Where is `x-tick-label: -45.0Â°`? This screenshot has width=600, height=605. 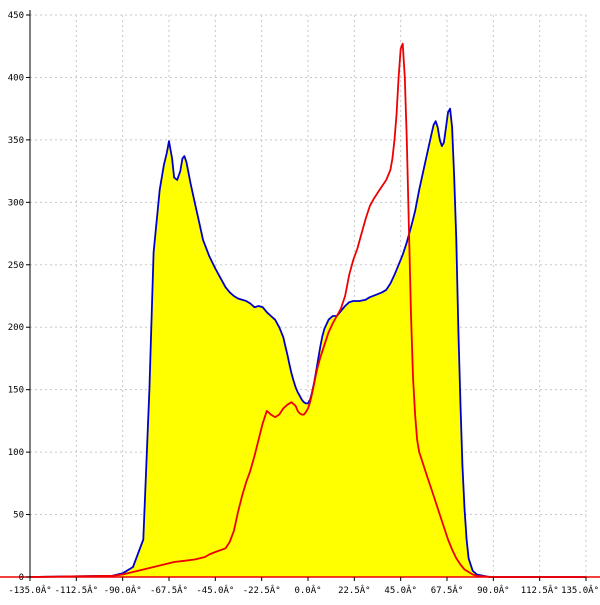 x-tick-label: -45.0Â° is located at coordinates (215, 590).